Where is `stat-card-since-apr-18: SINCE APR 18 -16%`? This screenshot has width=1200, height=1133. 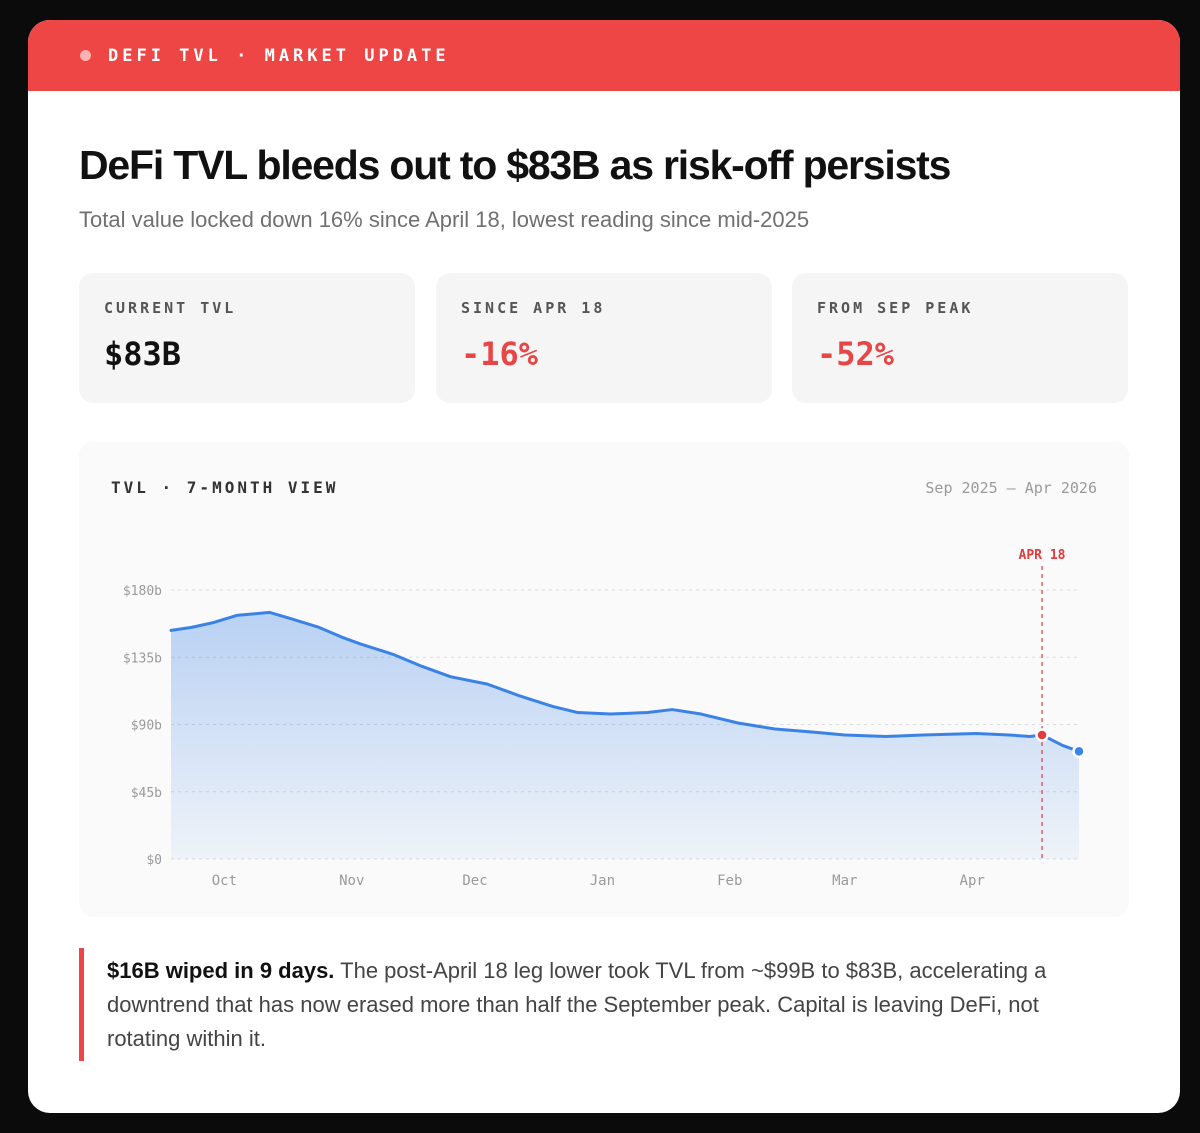 stat-card-since-apr-18: SINCE APR 18 -16% is located at coordinates (604, 338).